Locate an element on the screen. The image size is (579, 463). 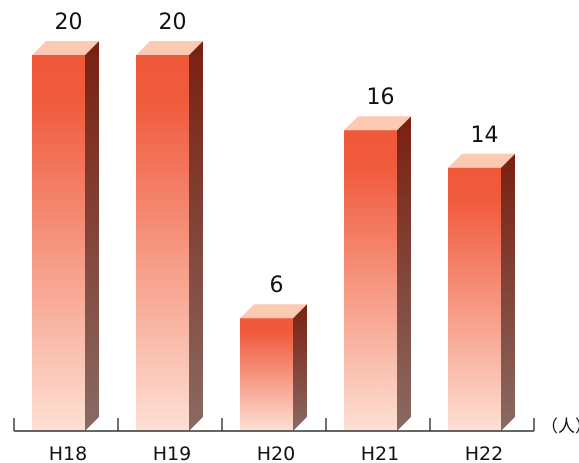
bar-side-H21 is located at coordinates (404, 273).